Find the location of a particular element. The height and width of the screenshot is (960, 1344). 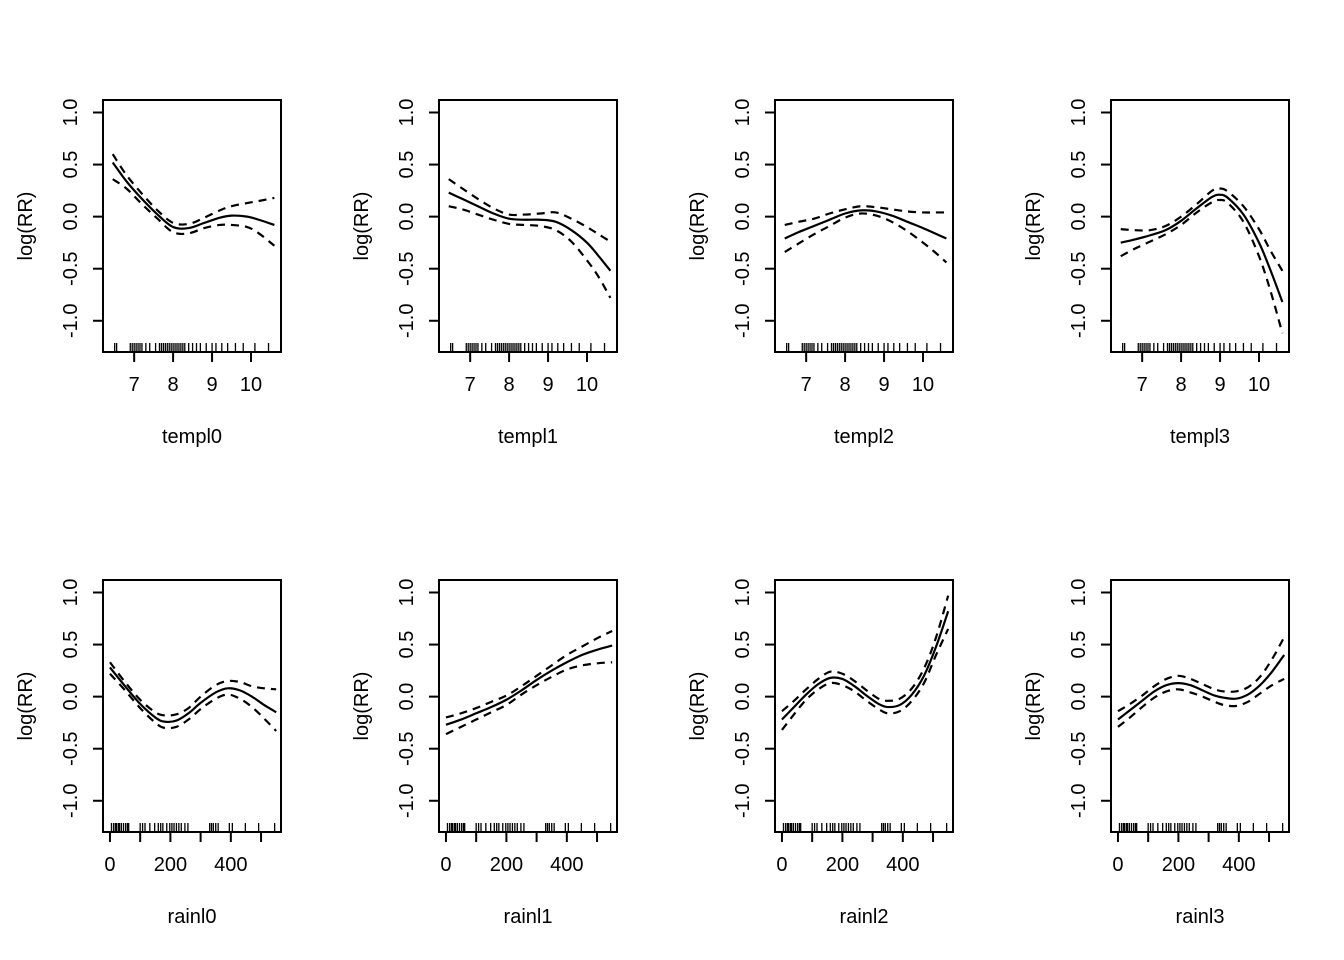

panel-rainl0: 0 200 400 -1.0 -0.5 0.0 0.5 1.0 rainl0 log(RR) is located at coordinates (148, 753).